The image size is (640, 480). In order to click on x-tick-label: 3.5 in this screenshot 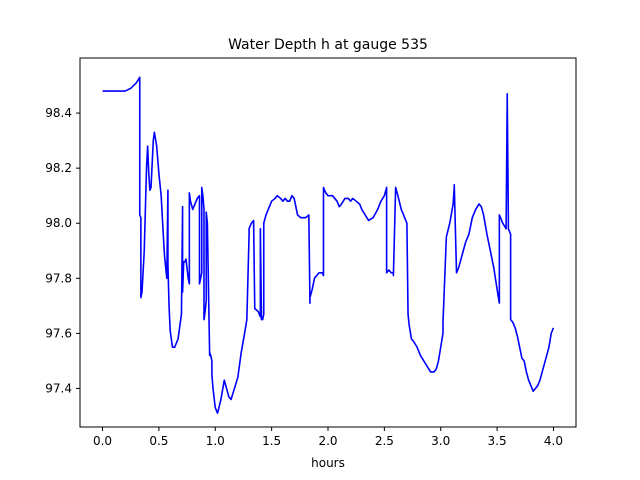, I will do `click(497, 441)`.